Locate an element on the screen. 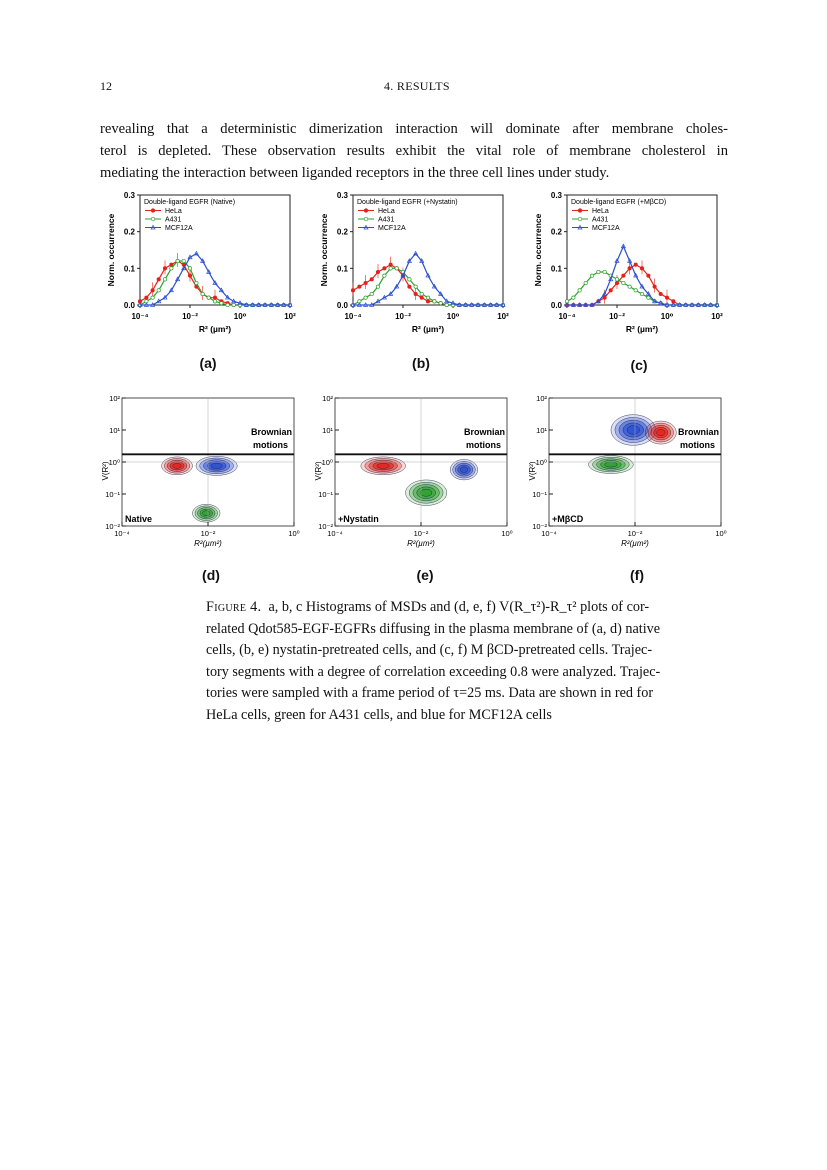  plot-frame is located at coordinates (642, 250).